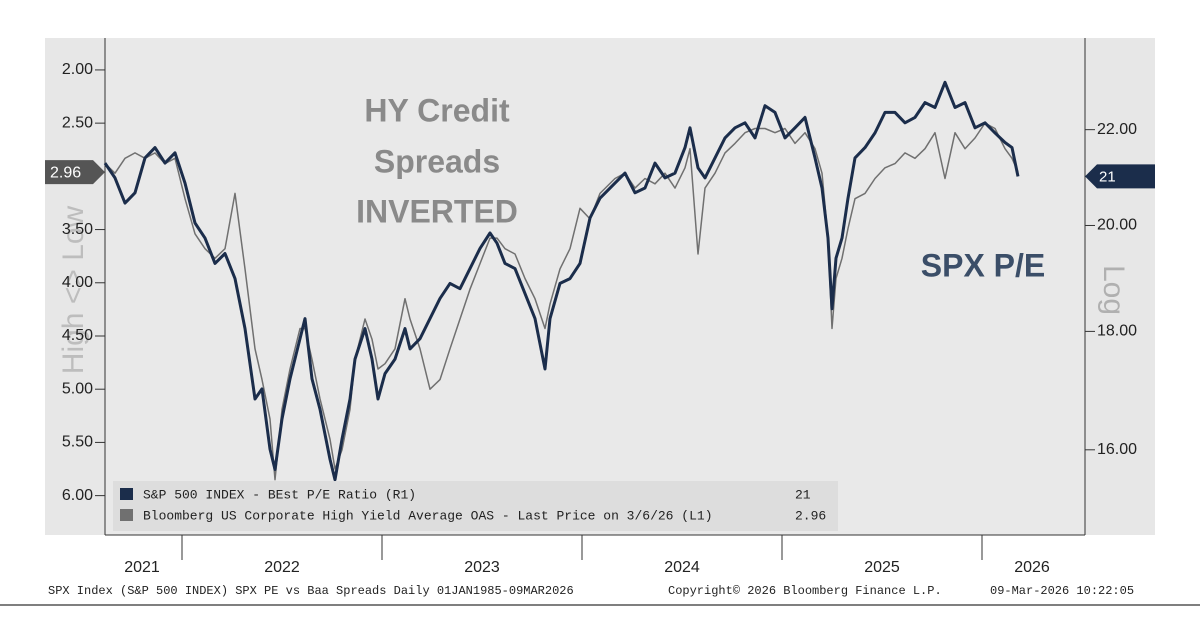  Describe the element at coordinates (77, 122) in the screenshot. I see `y-tick-label: 2.50` at that location.